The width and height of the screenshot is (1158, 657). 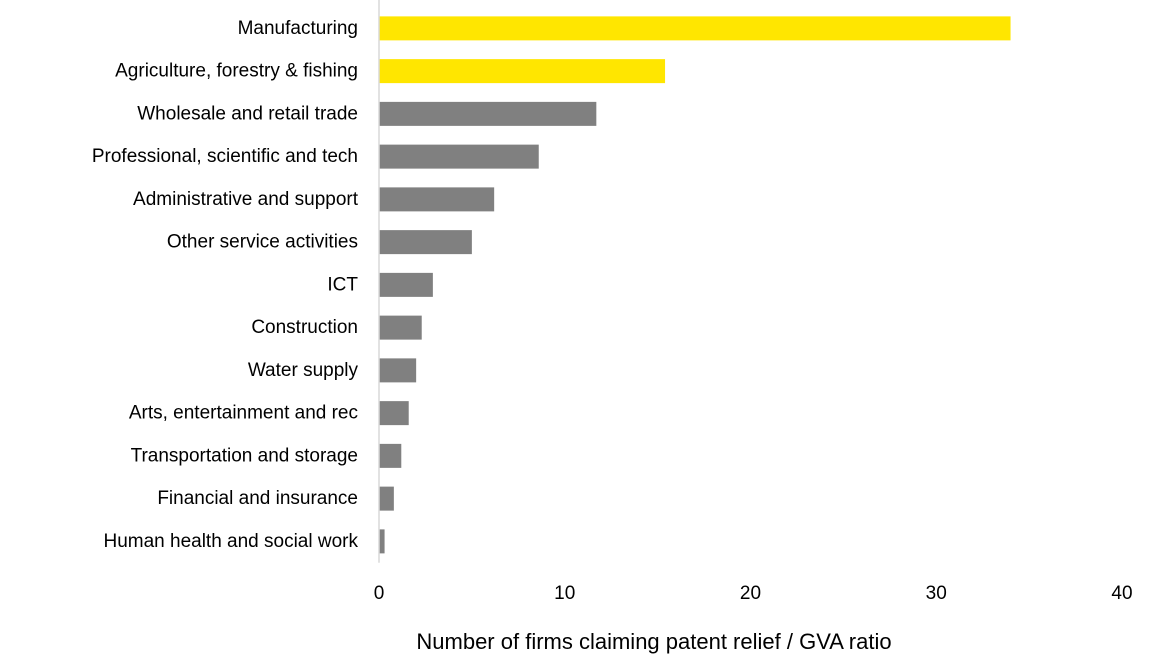 What do you see at coordinates (298, 28) in the screenshot?
I see `category-label-0: Manufacturing` at bounding box center [298, 28].